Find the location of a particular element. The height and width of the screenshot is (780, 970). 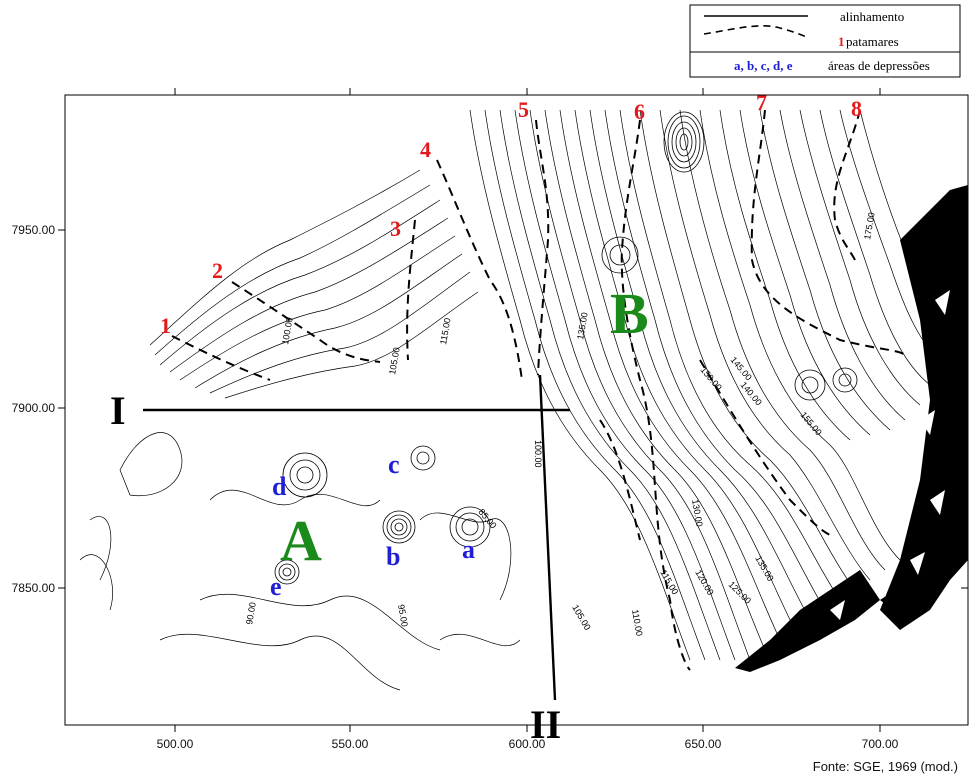

legend-terrace-label: patamares is located at coordinates (872, 41).